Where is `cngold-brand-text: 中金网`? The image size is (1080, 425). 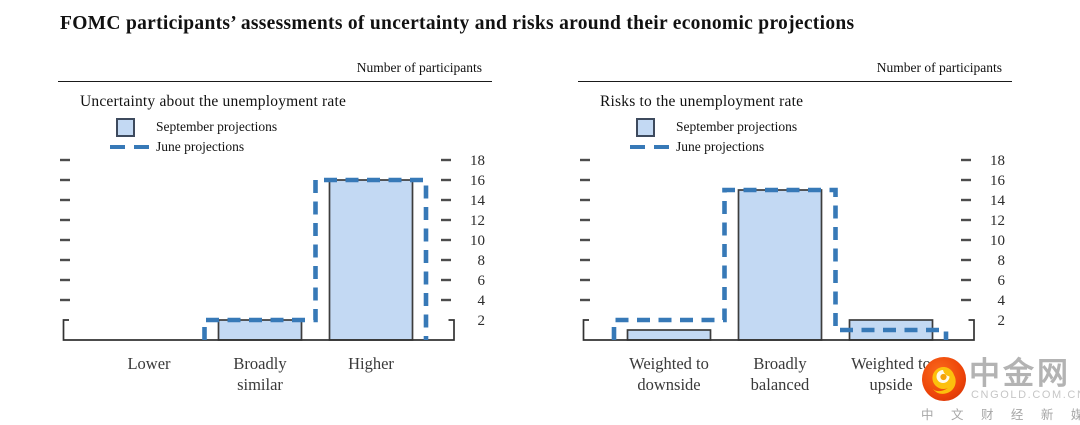
cngold-brand-text: 中金网 is located at coordinates (1020, 373).